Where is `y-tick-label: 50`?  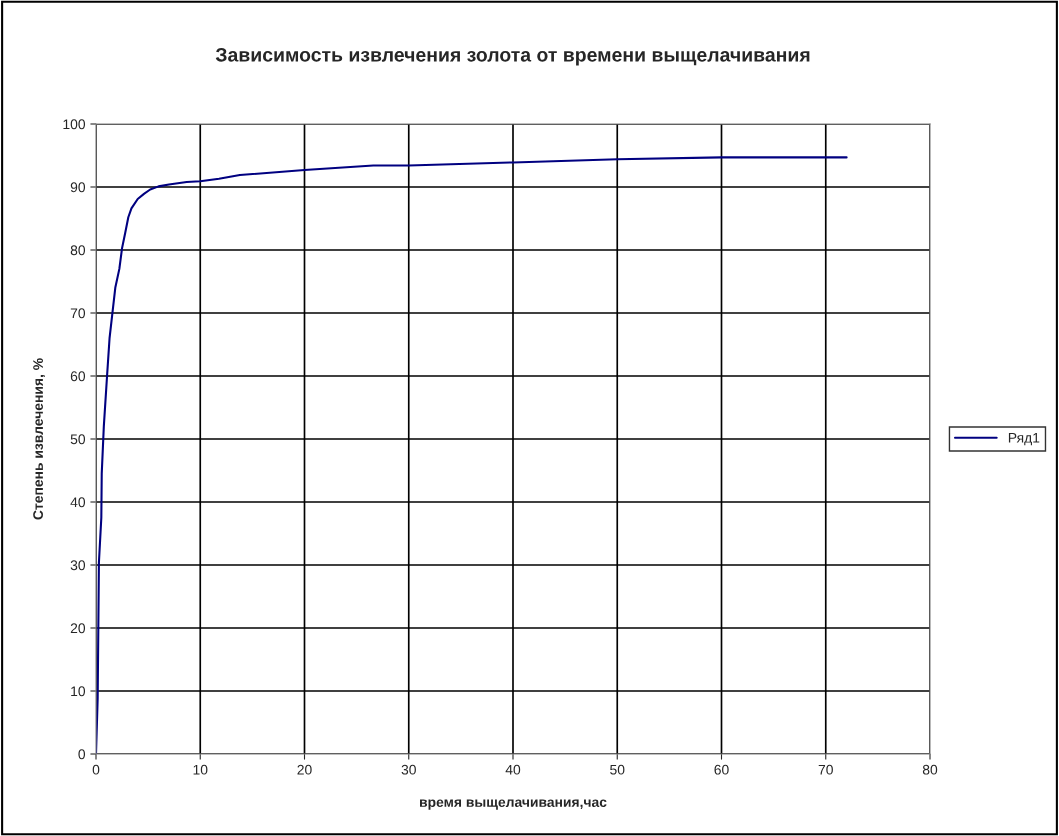 y-tick-label: 50 is located at coordinates (78, 439).